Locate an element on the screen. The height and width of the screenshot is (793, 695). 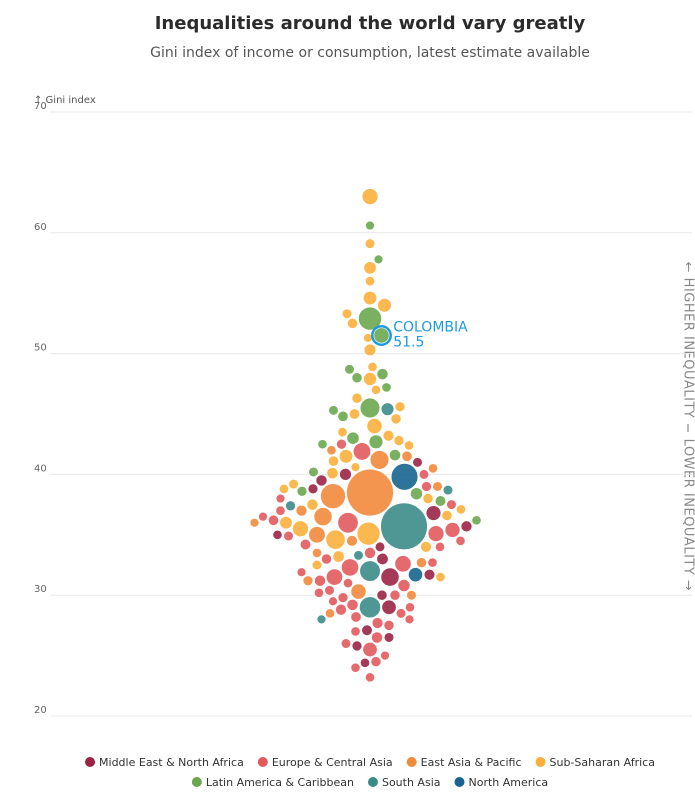
annotation-value: 51.5 is located at coordinates (408, 342).